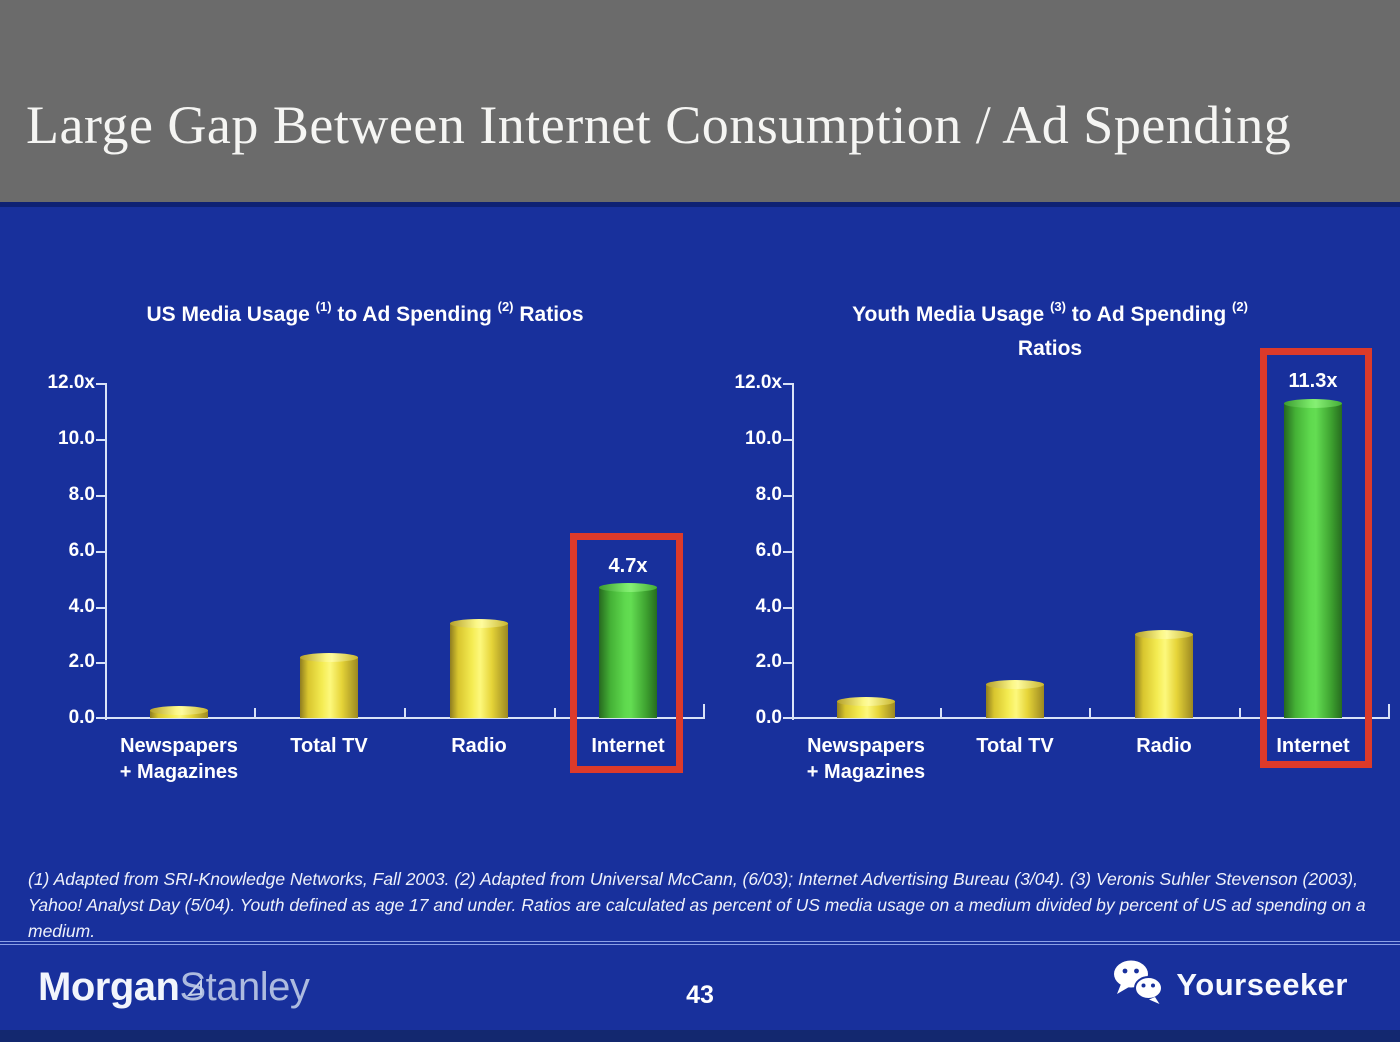 This screenshot has width=1400, height=1042. I want to click on chart-title-line2: Ratios, so click(1050, 348).